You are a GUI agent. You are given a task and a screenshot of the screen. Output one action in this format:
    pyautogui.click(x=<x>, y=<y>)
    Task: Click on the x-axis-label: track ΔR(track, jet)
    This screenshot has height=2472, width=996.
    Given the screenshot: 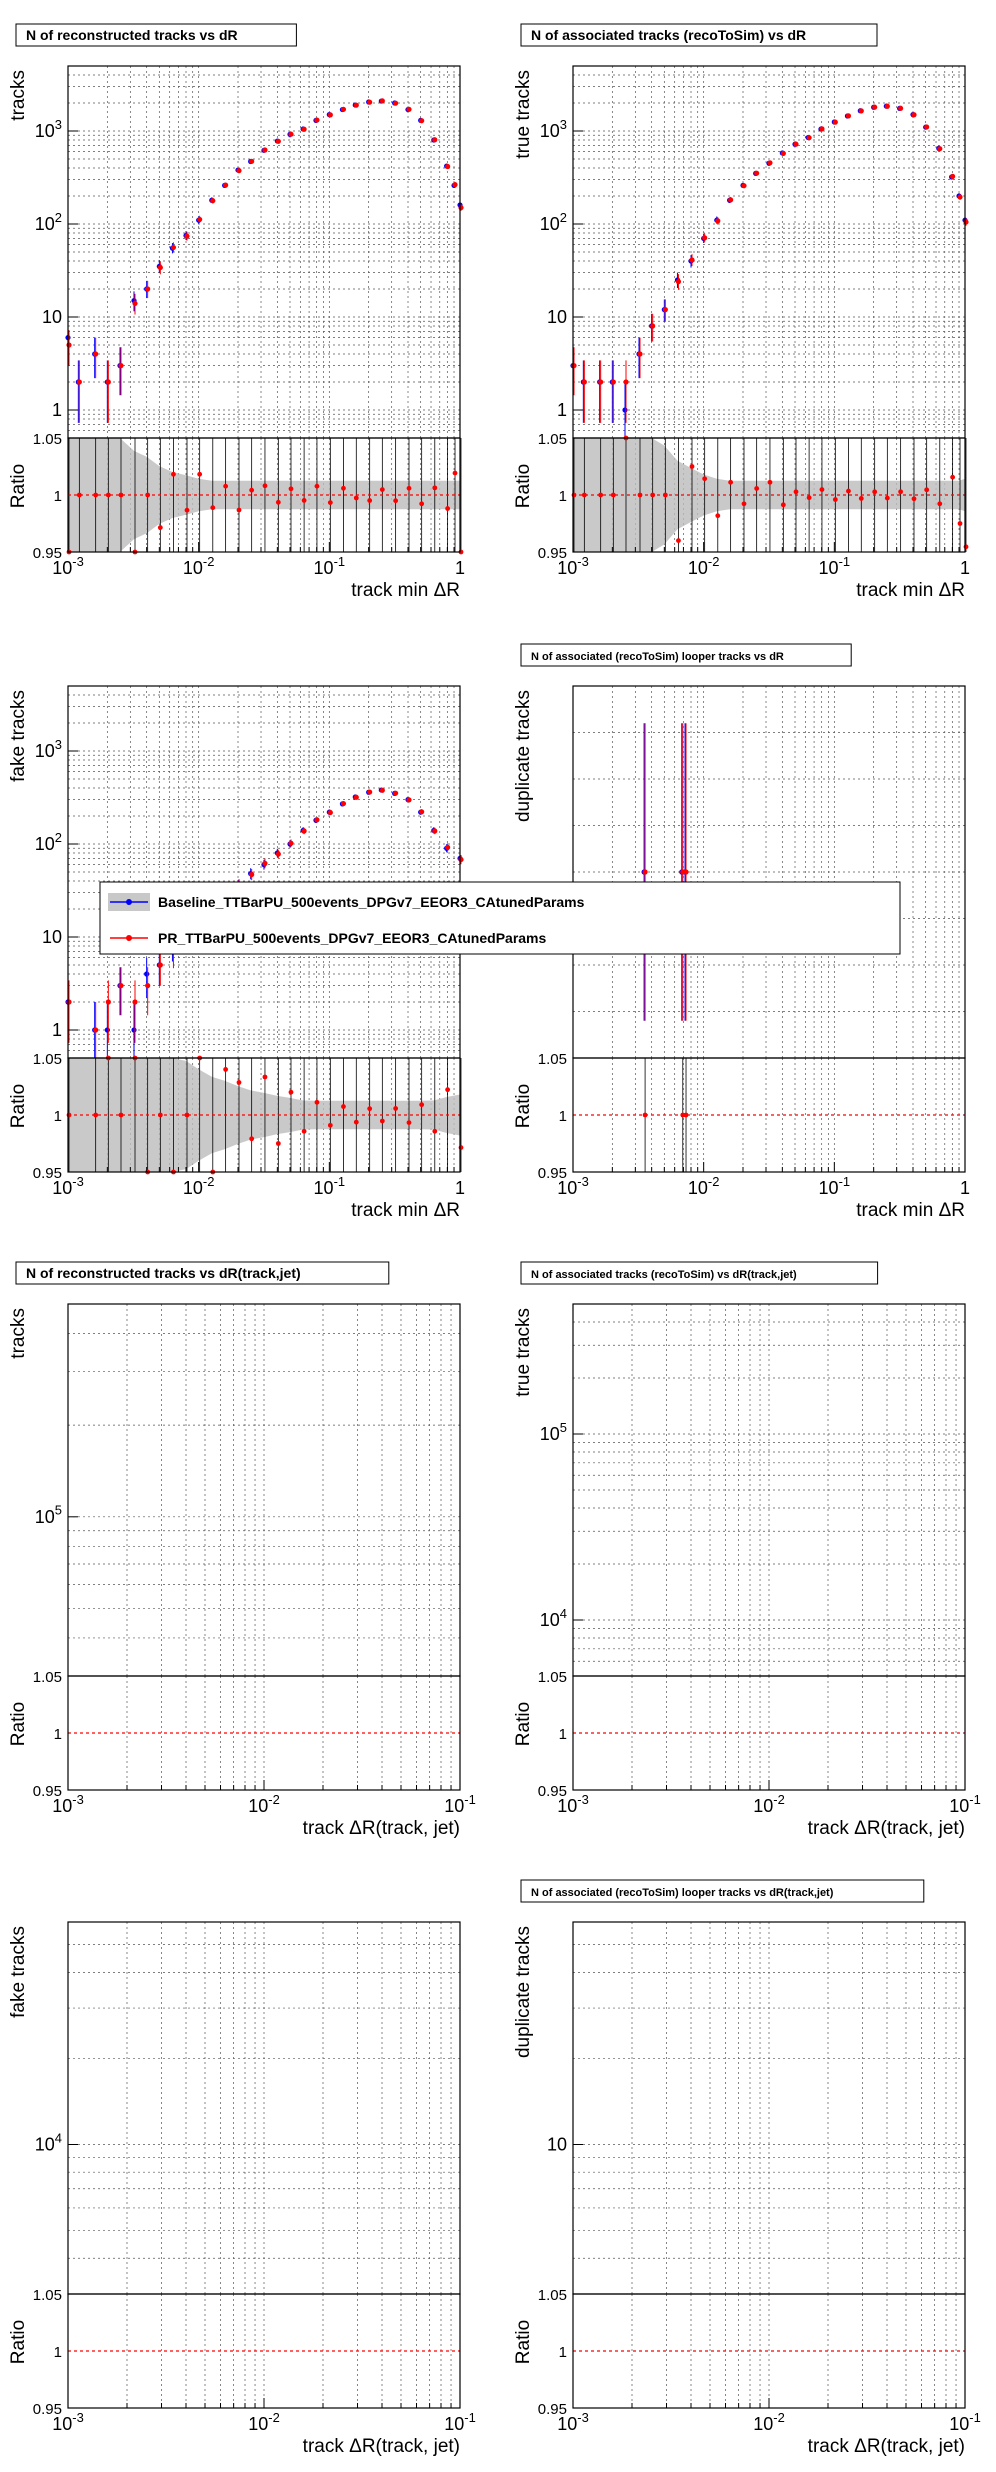 What is the action you would take?
    pyautogui.click(x=886, y=2446)
    